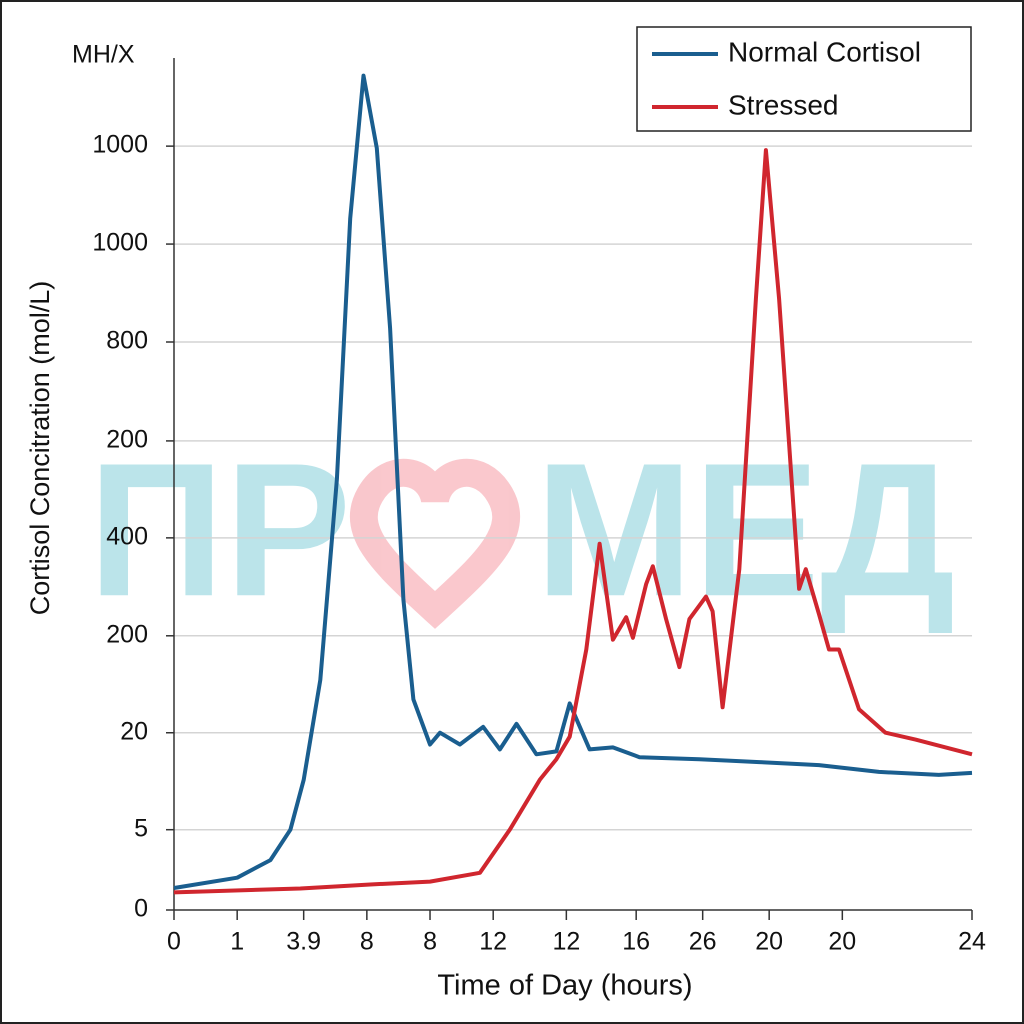  Describe the element at coordinates (972, 942) in the screenshot. I see `x-tick-label: 24` at that location.